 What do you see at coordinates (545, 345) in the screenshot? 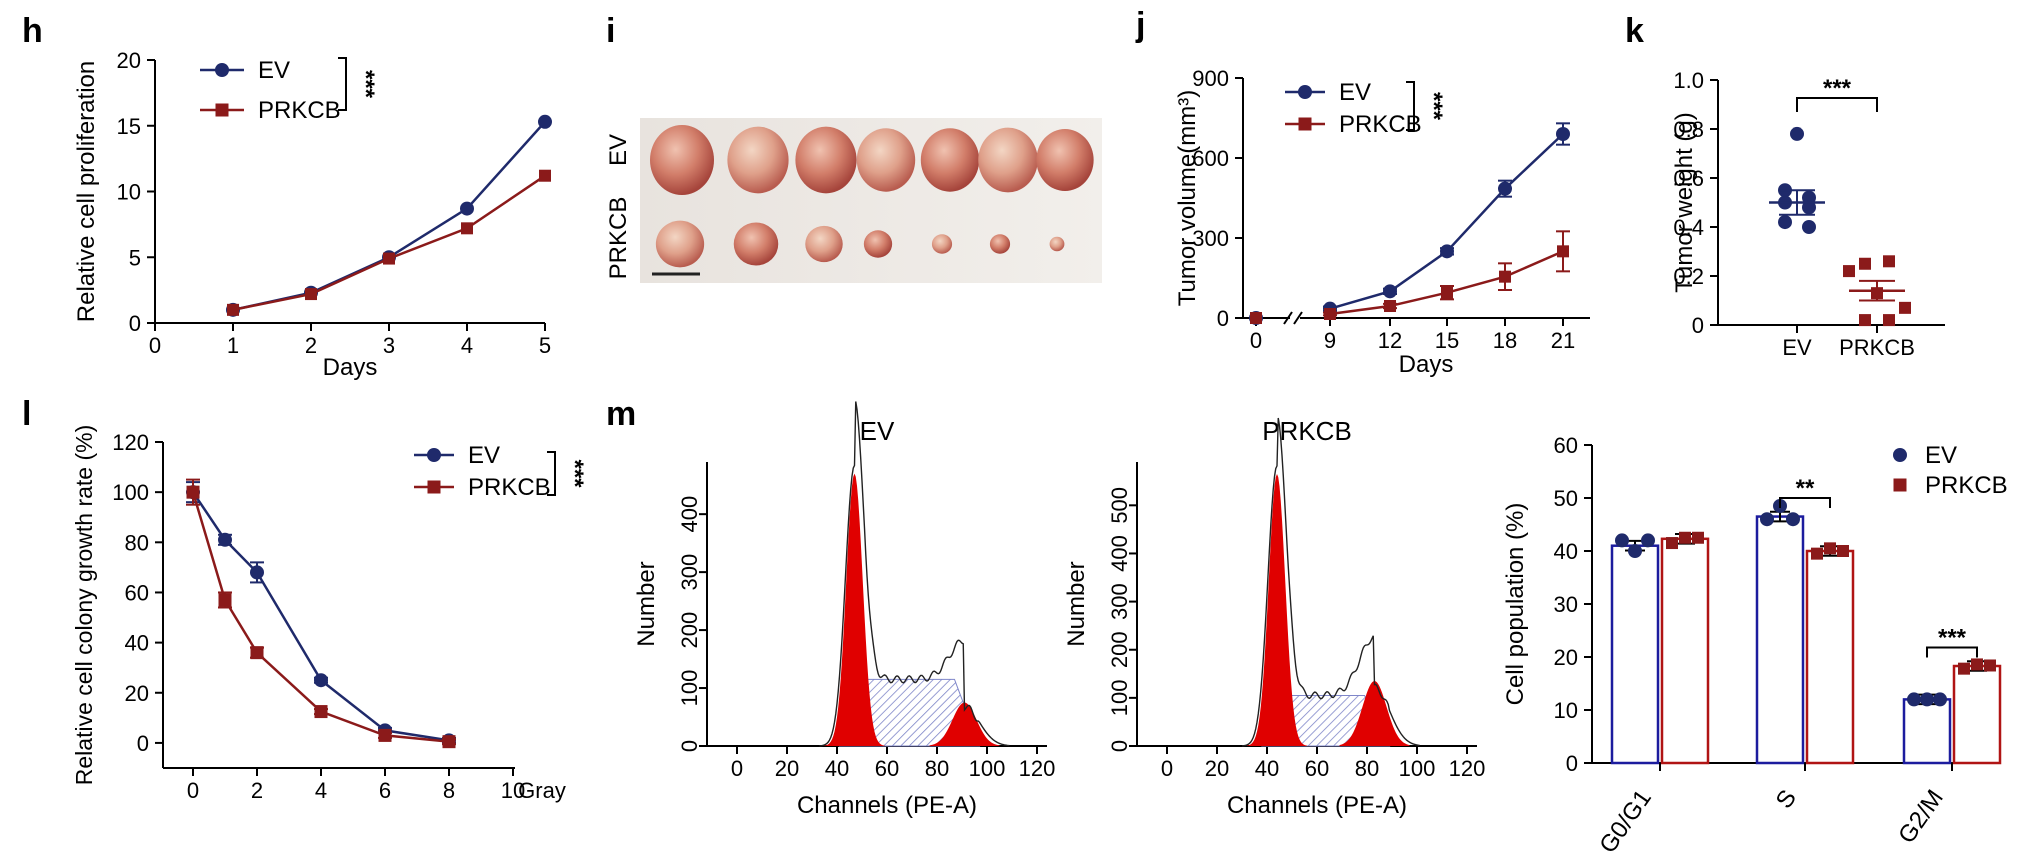
I see `x-tick-label: 5` at bounding box center [545, 345].